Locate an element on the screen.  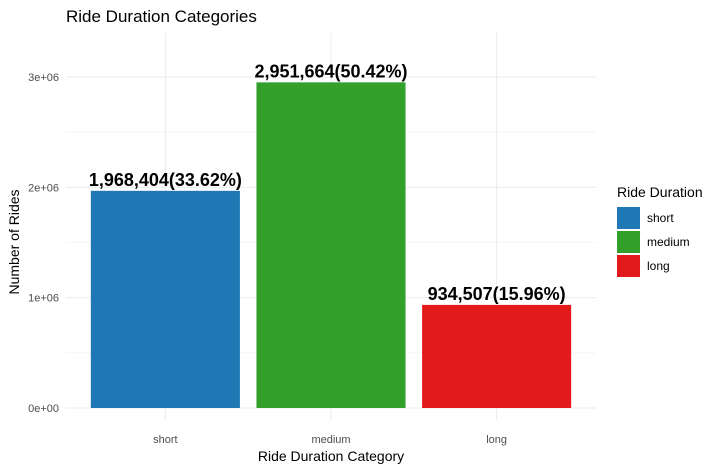
legend-key-short is located at coordinates (628, 218).